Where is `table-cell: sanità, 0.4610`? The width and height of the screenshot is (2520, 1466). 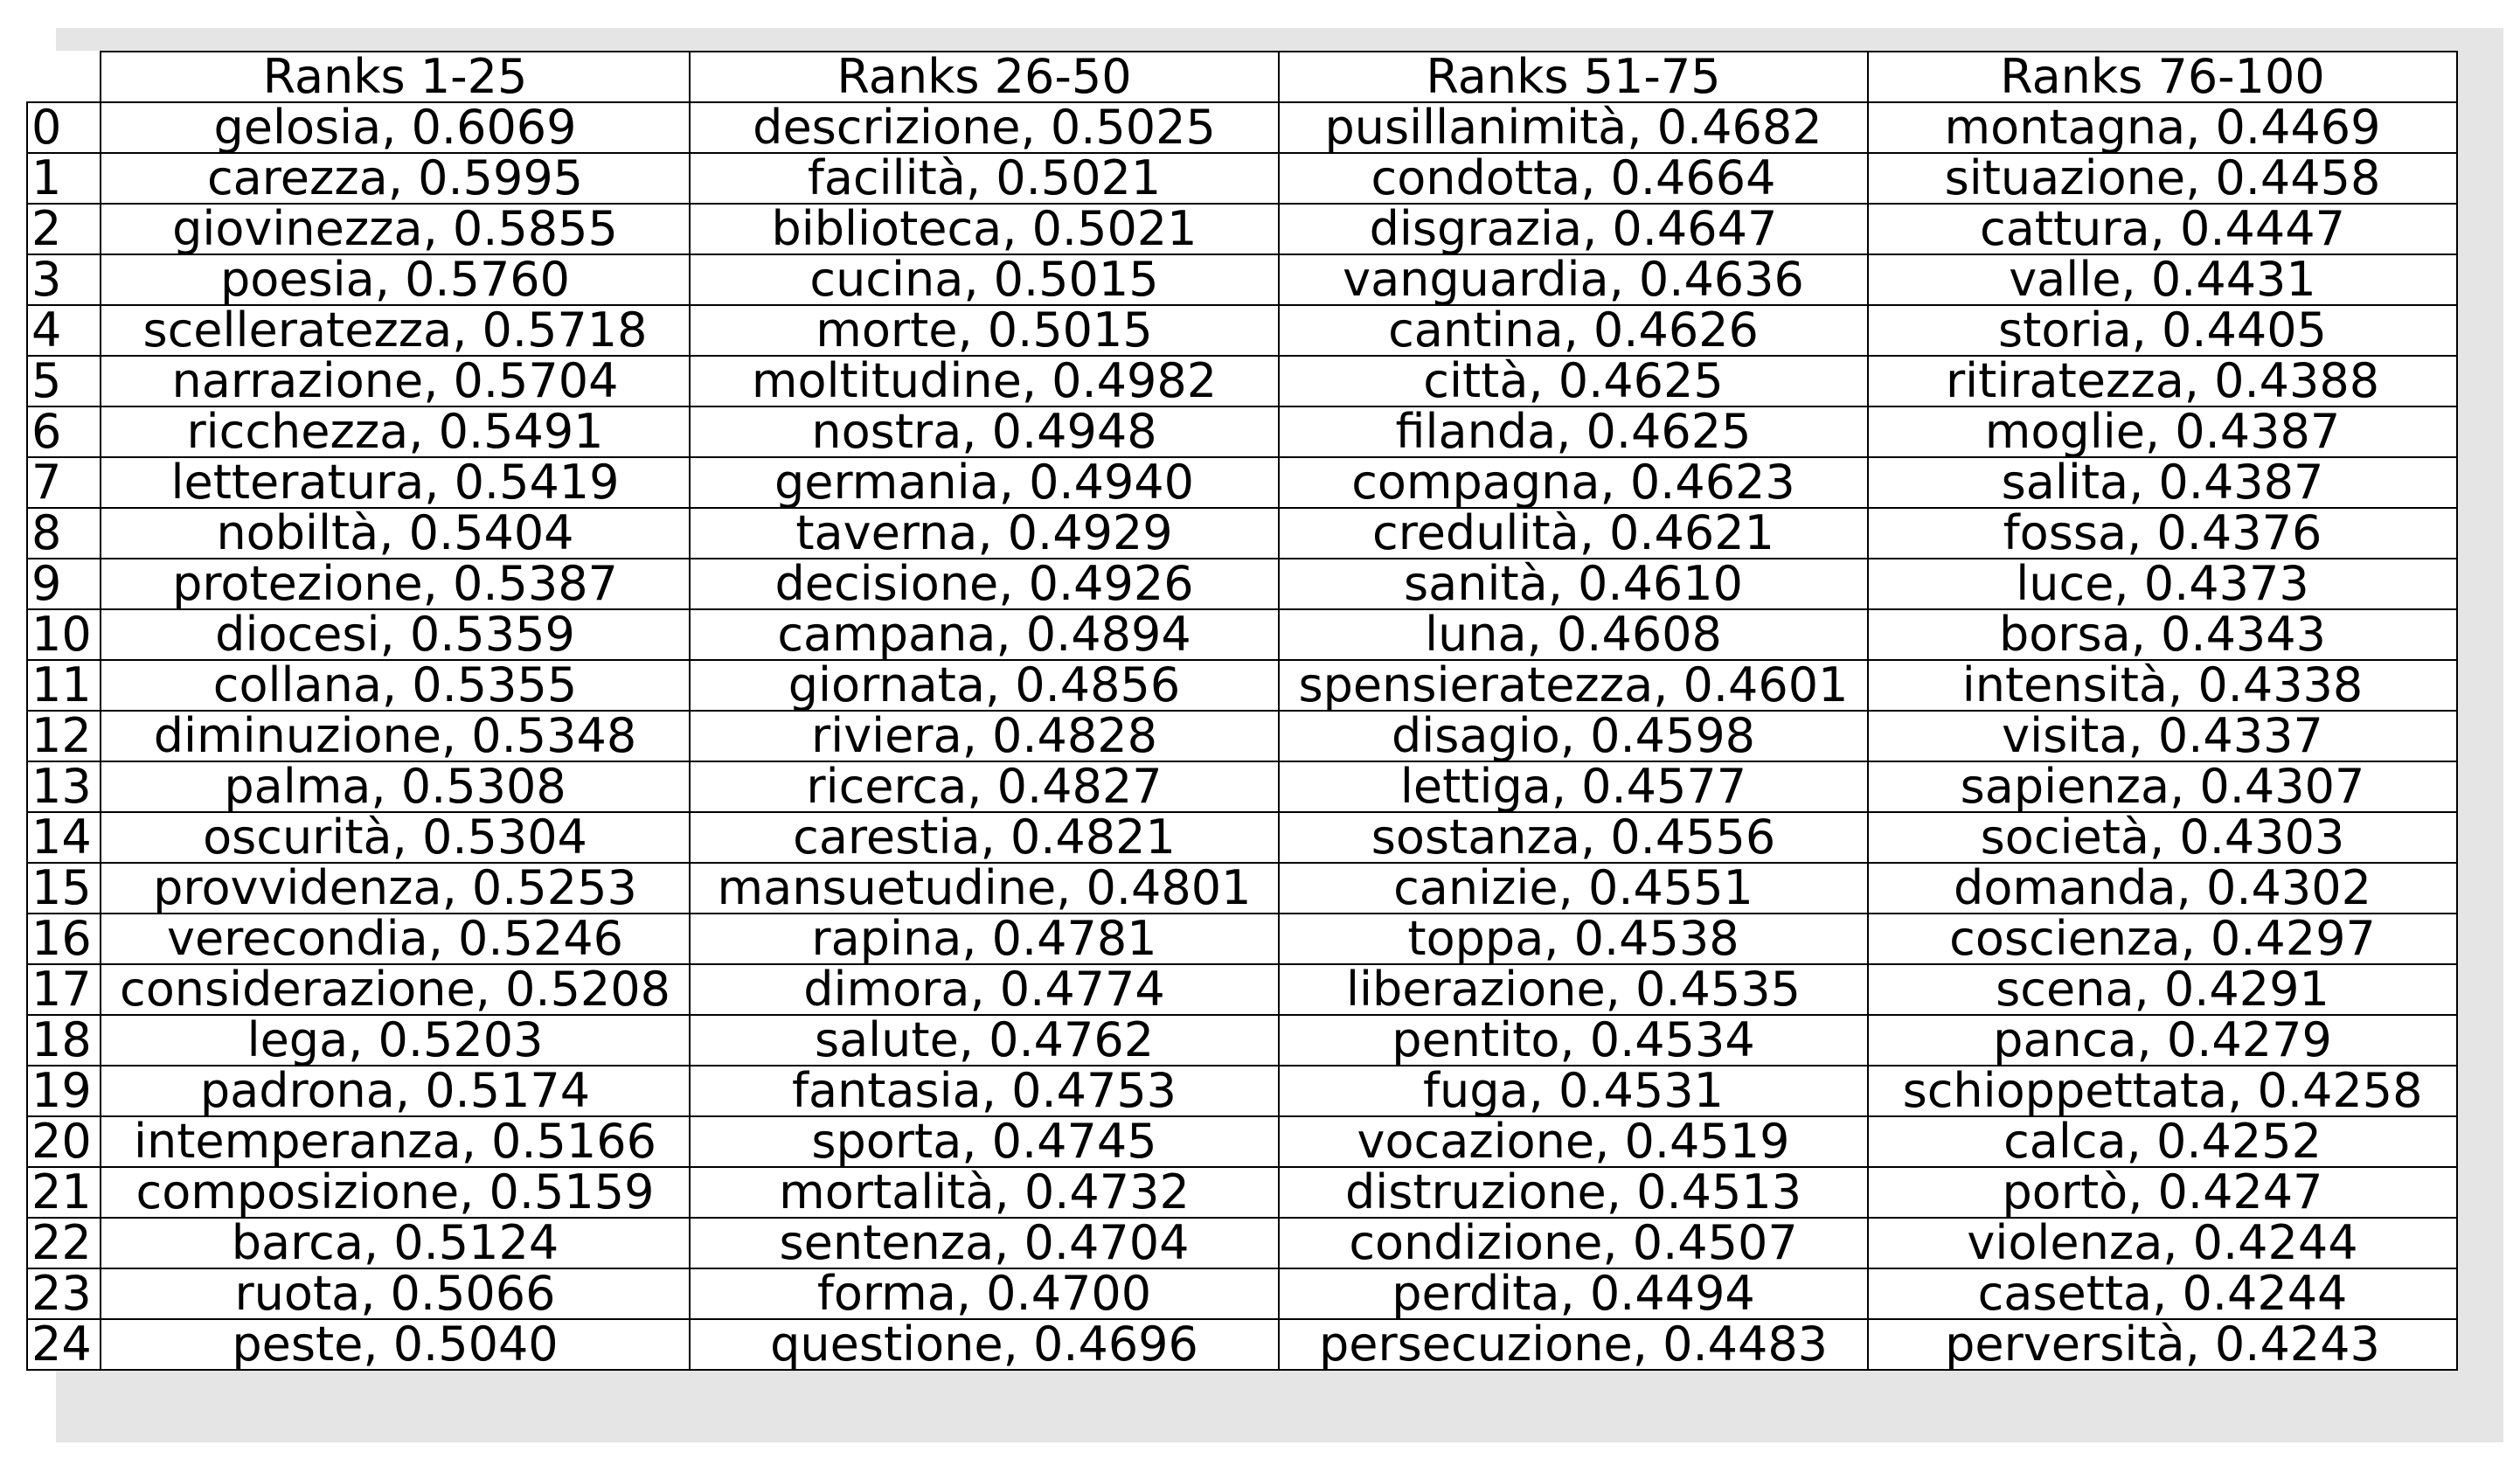 table-cell: sanità, 0.4610 is located at coordinates (1573, 584).